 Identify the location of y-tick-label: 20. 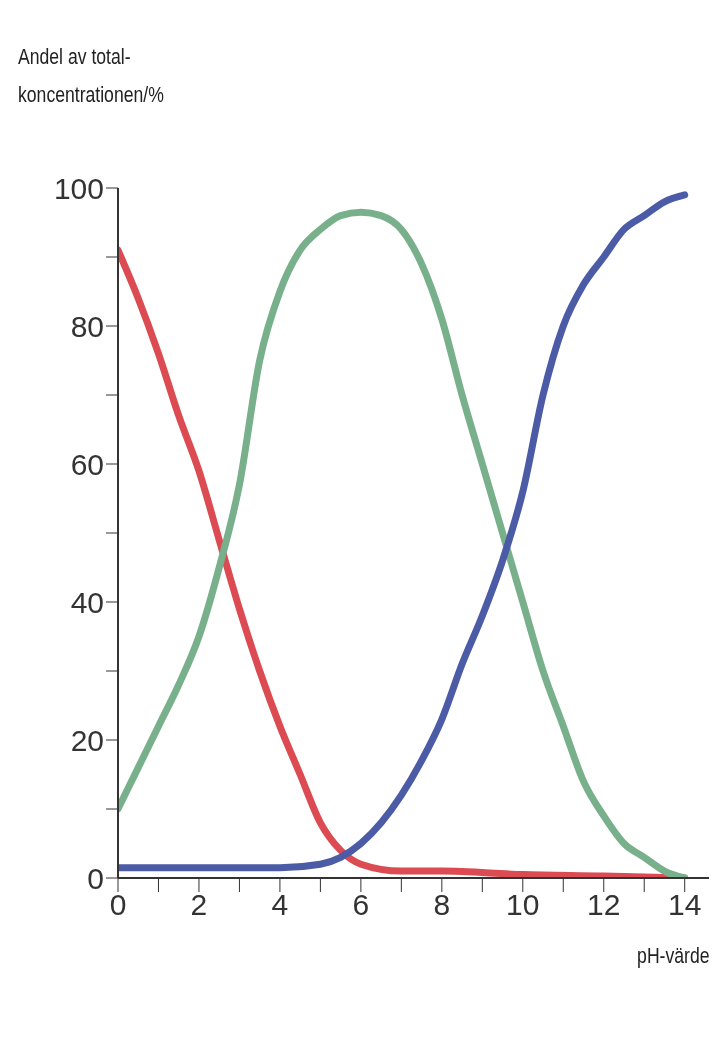
(87, 740).